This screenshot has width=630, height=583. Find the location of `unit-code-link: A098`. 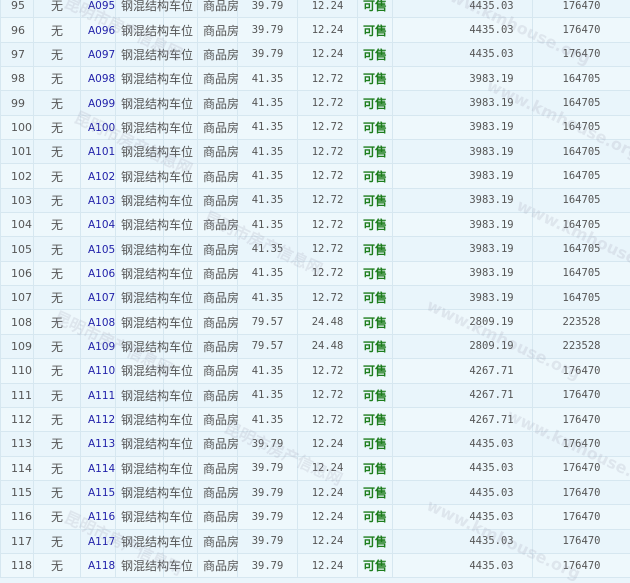

unit-code-link: A098 is located at coordinates (98, 79).